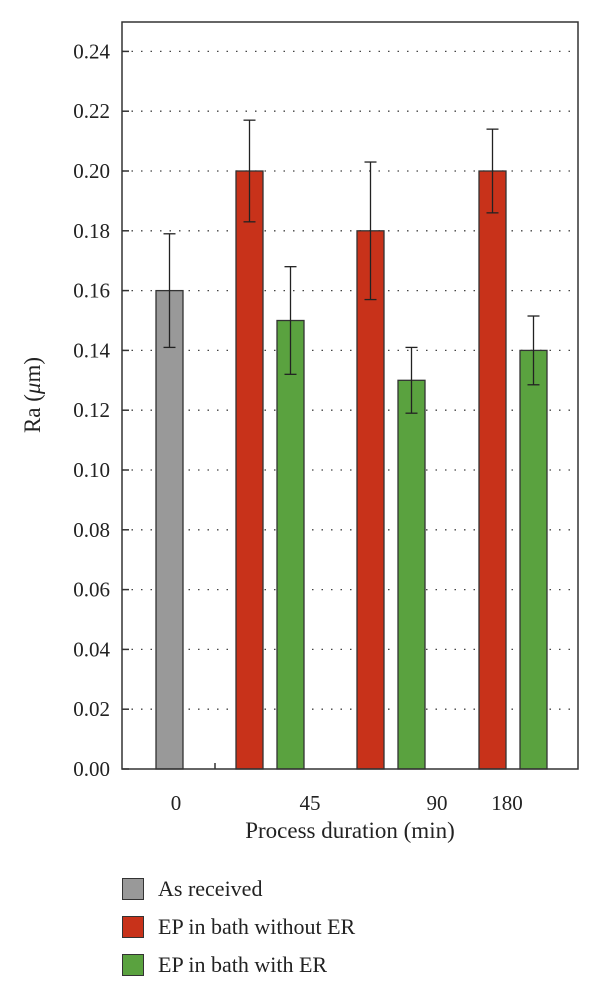 This screenshot has height=994, width=600. What do you see at coordinates (91, 410) in the screenshot?
I see `y-tick-label: 0.12` at bounding box center [91, 410].